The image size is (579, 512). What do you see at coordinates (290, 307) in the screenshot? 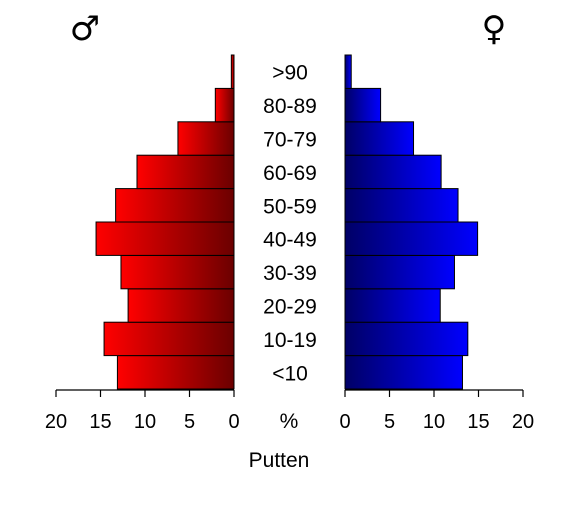
I see `age-group-label-2: 20-29` at bounding box center [290, 307].